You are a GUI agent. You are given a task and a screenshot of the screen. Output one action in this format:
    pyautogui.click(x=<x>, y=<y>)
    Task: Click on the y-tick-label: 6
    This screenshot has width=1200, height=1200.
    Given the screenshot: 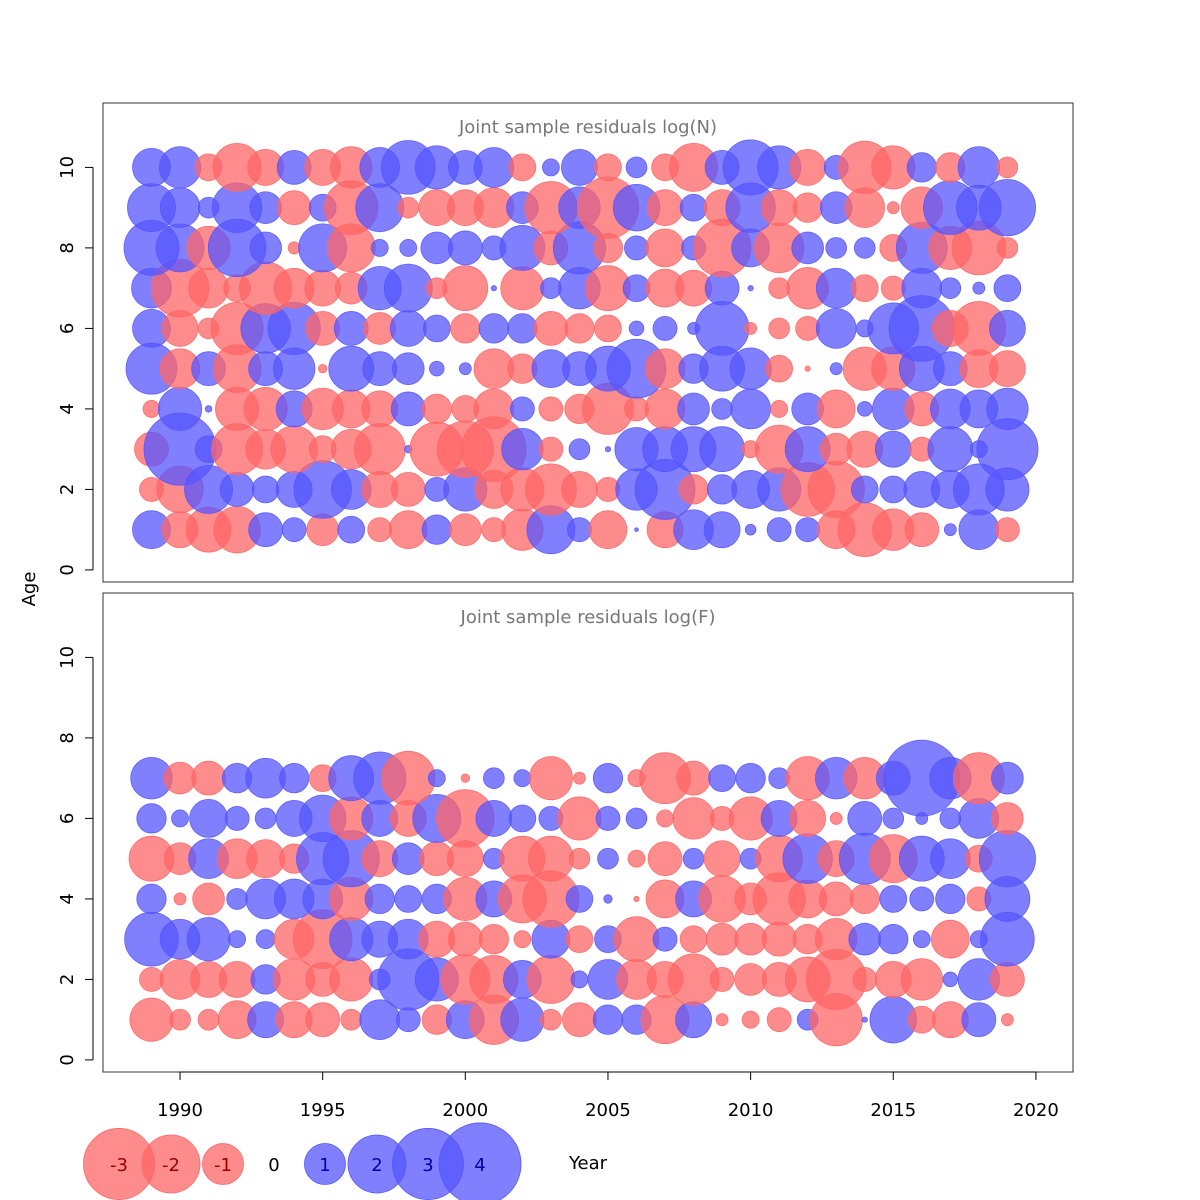 What is the action you would take?
    pyautogui.click(x=67, y=818)
    